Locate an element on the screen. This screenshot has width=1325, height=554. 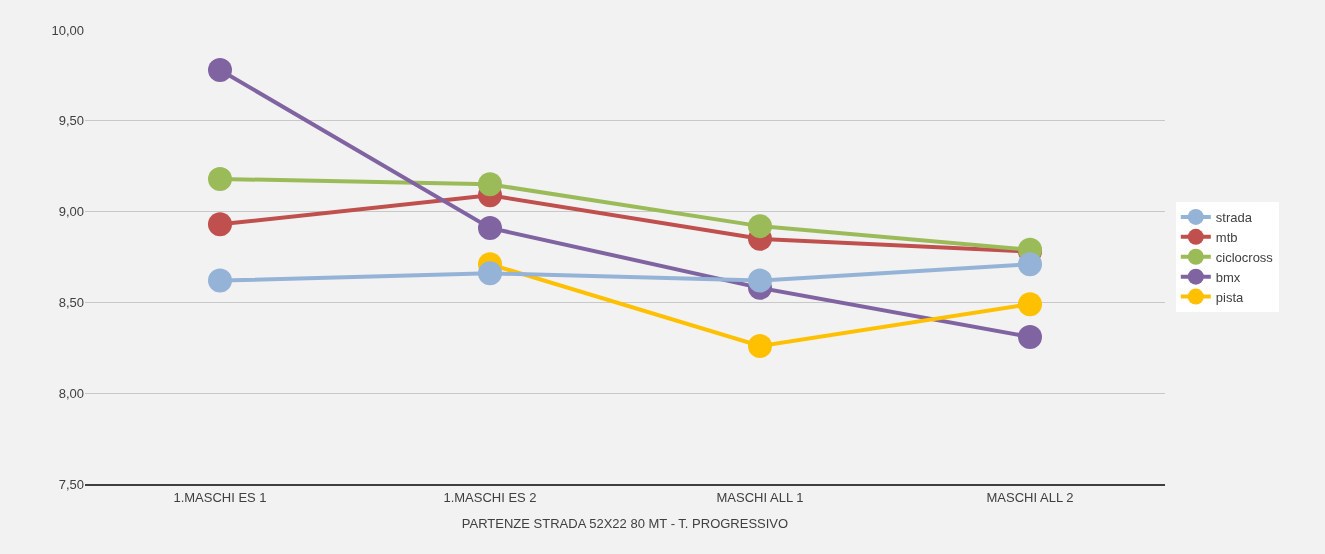
x-tick-label: 1.MASCHI ES 1 is located at coordinates (220, 497).